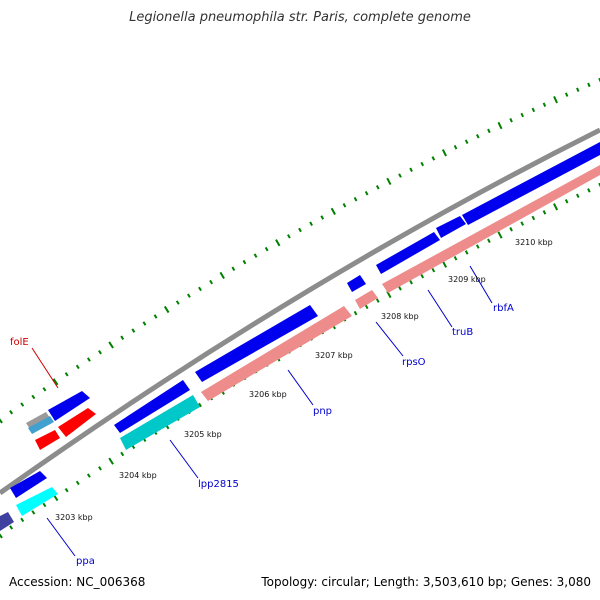 This screenshot has height=600, width=600. I want to click on gene-arrow-forward-truB, so click(408, 253).